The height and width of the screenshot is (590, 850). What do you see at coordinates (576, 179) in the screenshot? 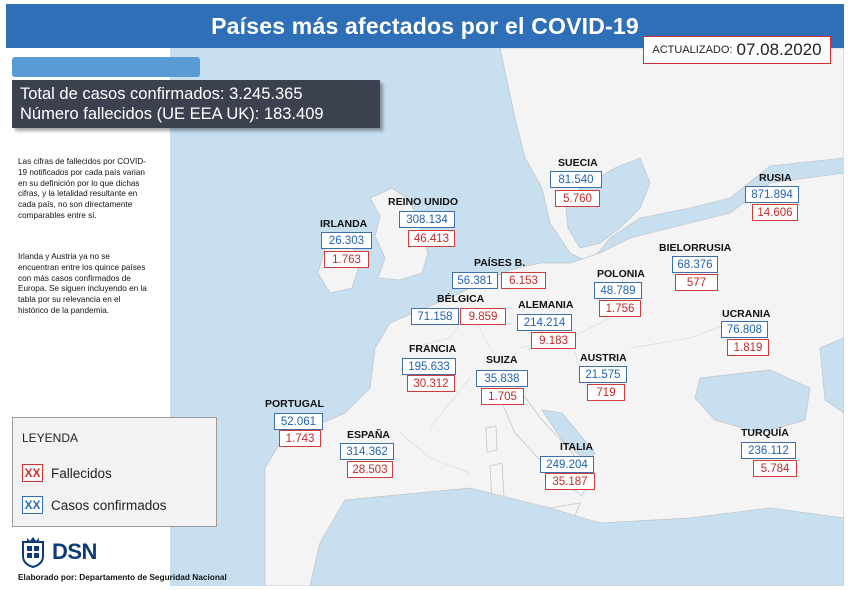
I see `cases-box: 81.540` at bounding box center [576, 179].